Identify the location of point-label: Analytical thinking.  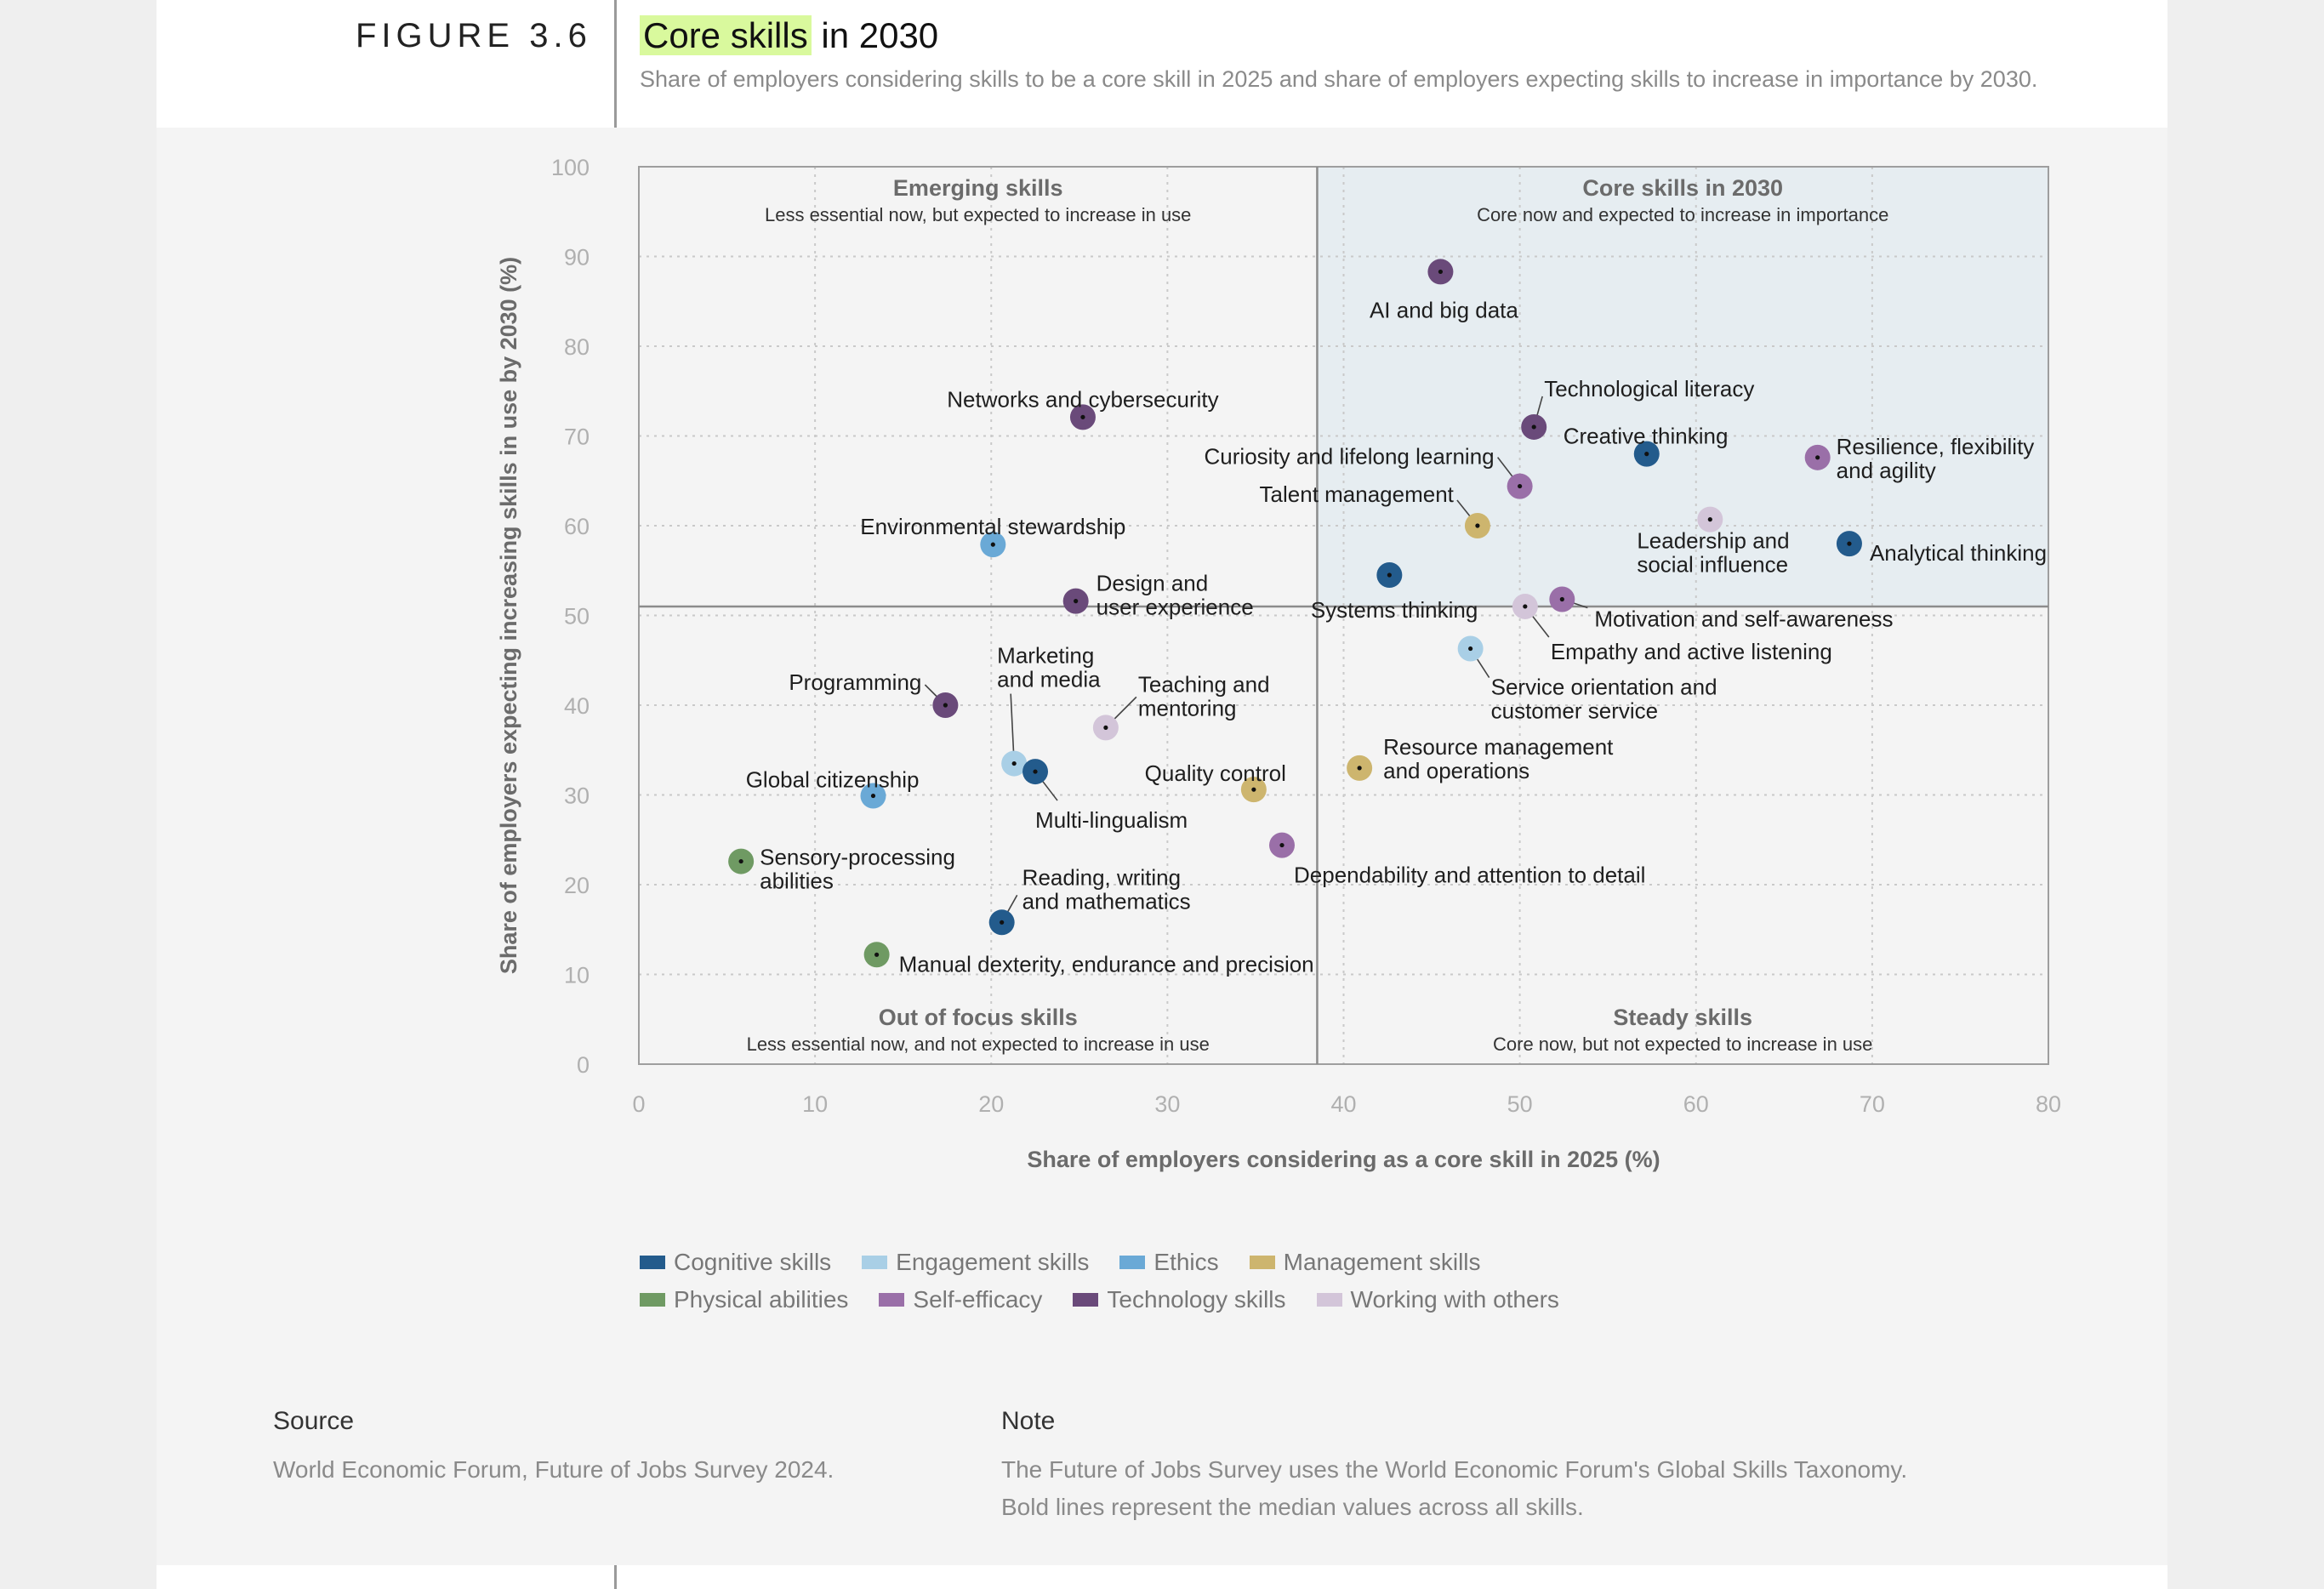
(1958, 553).